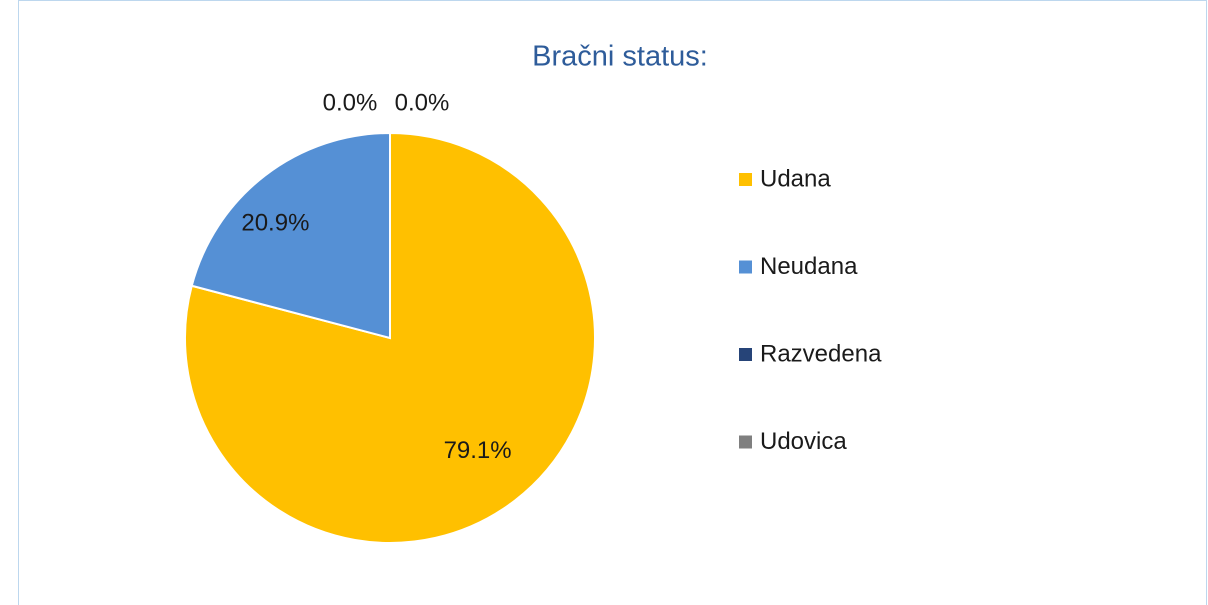  Describe the element at coordinates (275, 223) in the screenshot. I see `data-label: 20.9%` at that location.